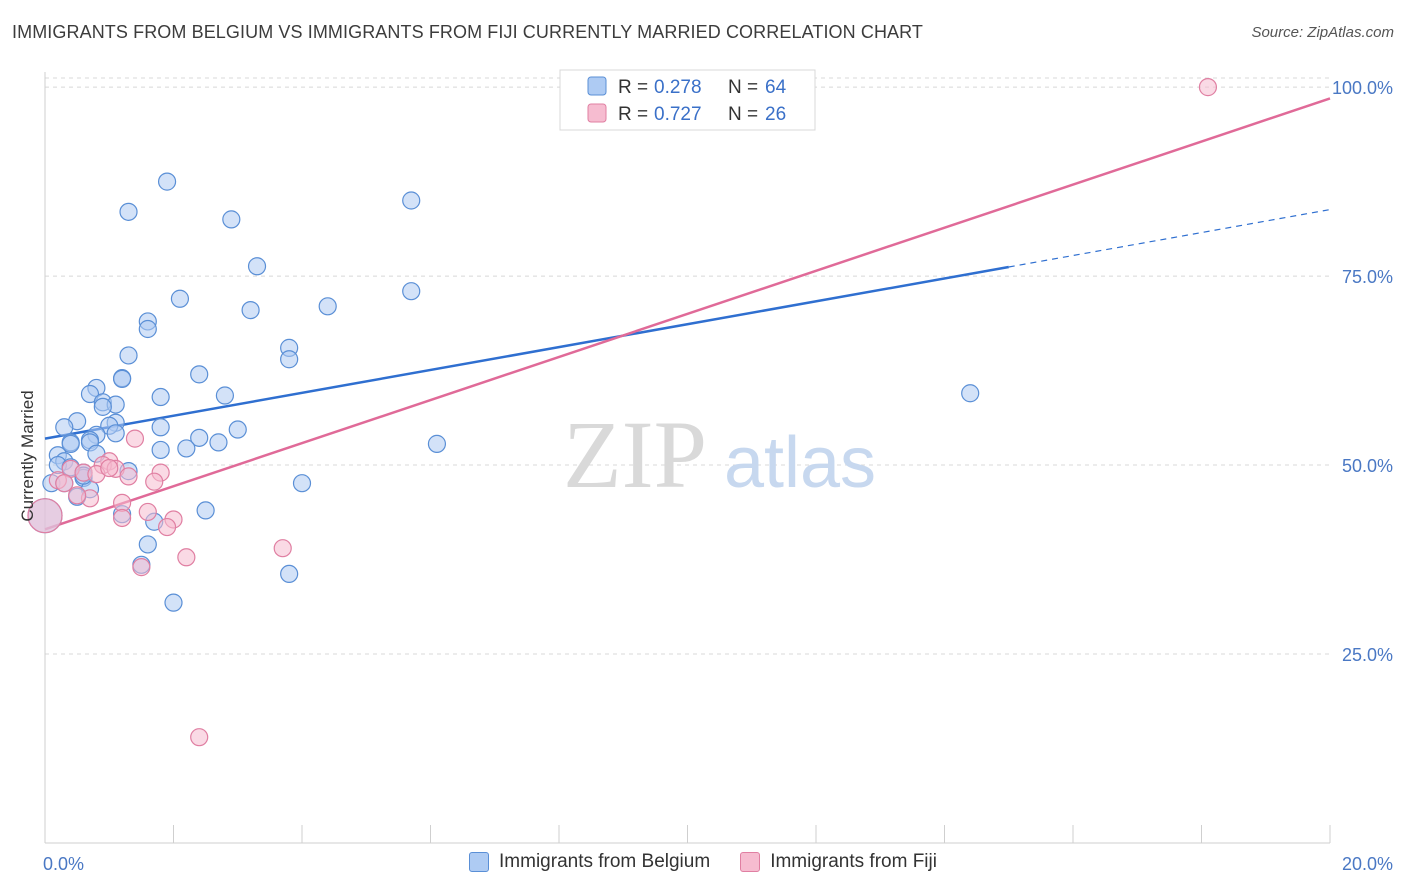  I want to click on legend-n-label-belgium: N =, so click(743, 87).